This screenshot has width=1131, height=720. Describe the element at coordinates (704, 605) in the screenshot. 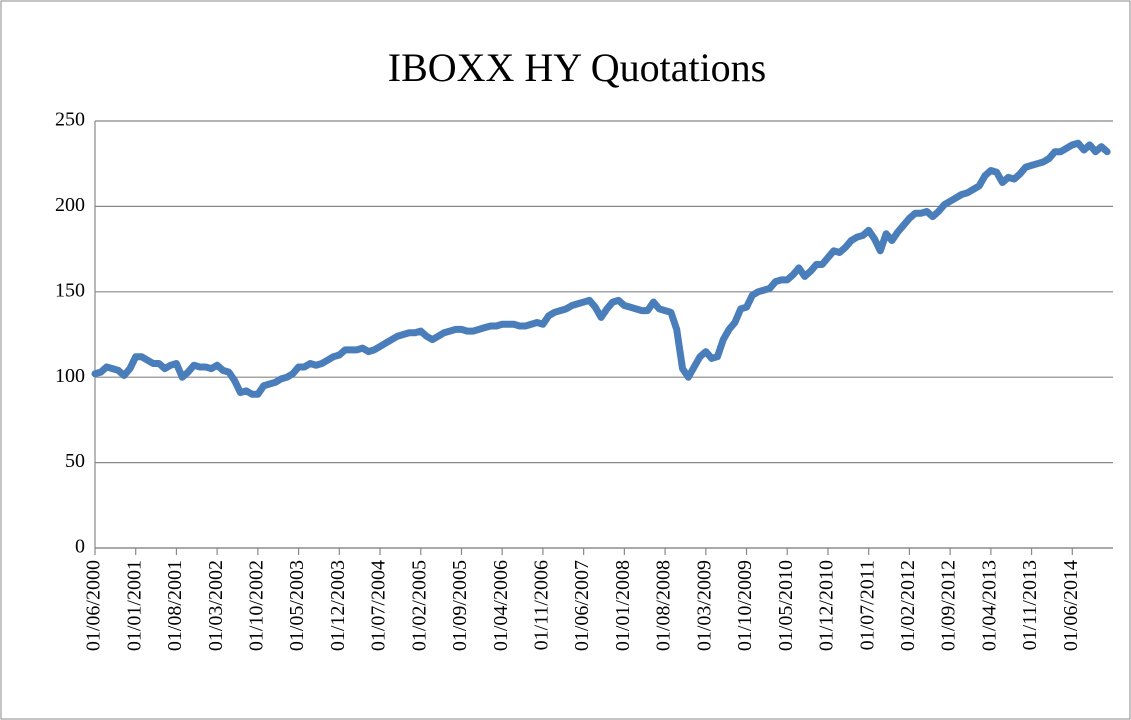

I see `x-tick-label: 01/03/2009` at that location.